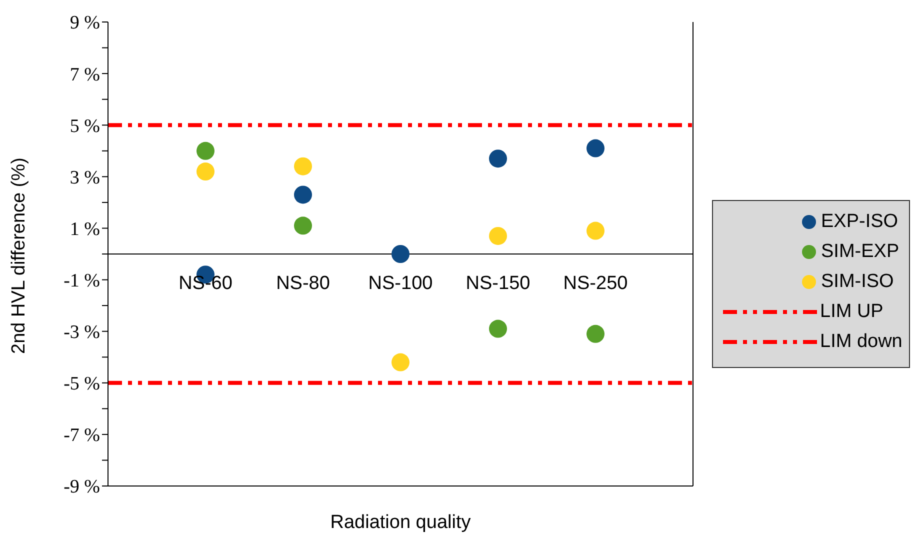 This screenshot has width=912, height=537. What do you see at coordinates (82, 487) in the screenshot?
I see `y-tick-label: -9 %` at bounding box center [82, 487].